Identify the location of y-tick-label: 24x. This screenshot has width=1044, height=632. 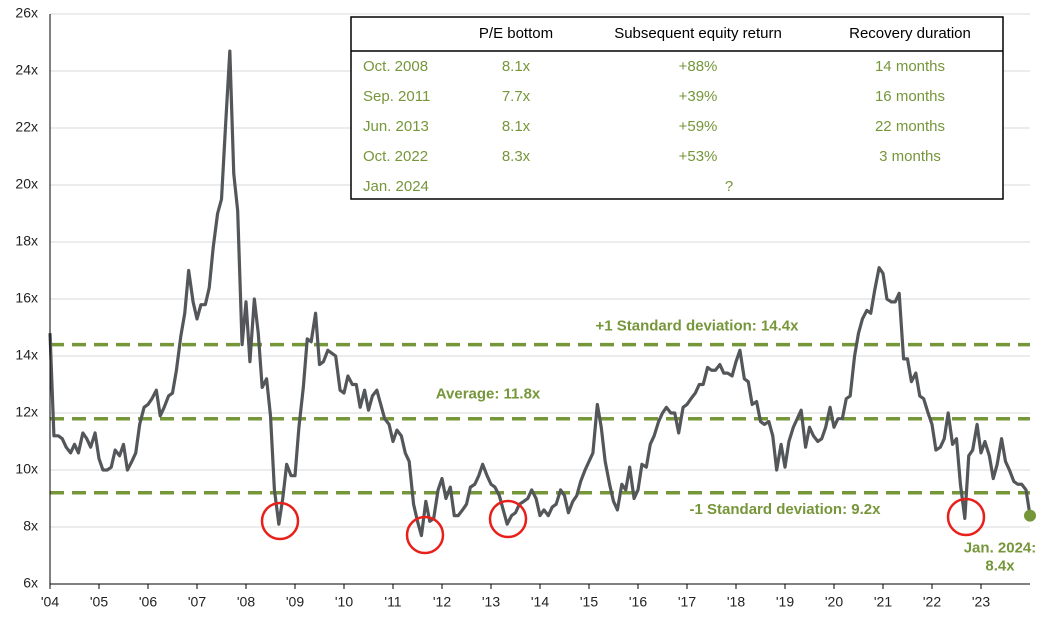
(26, 70).